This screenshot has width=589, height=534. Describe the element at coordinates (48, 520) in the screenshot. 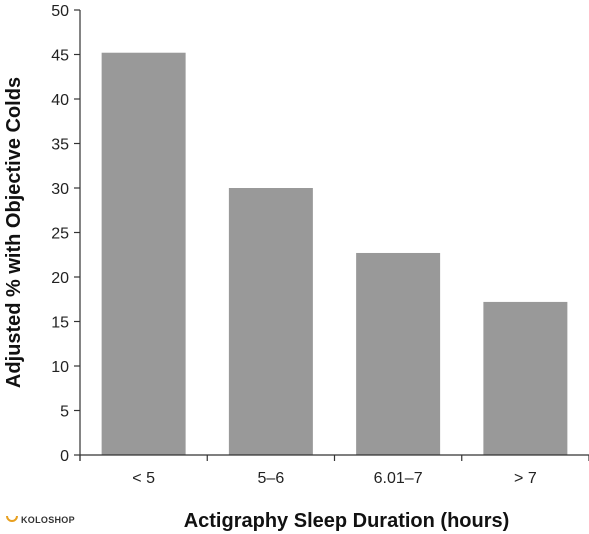

I see `koloshop-logo-text: KOLOSHOP` at that location.